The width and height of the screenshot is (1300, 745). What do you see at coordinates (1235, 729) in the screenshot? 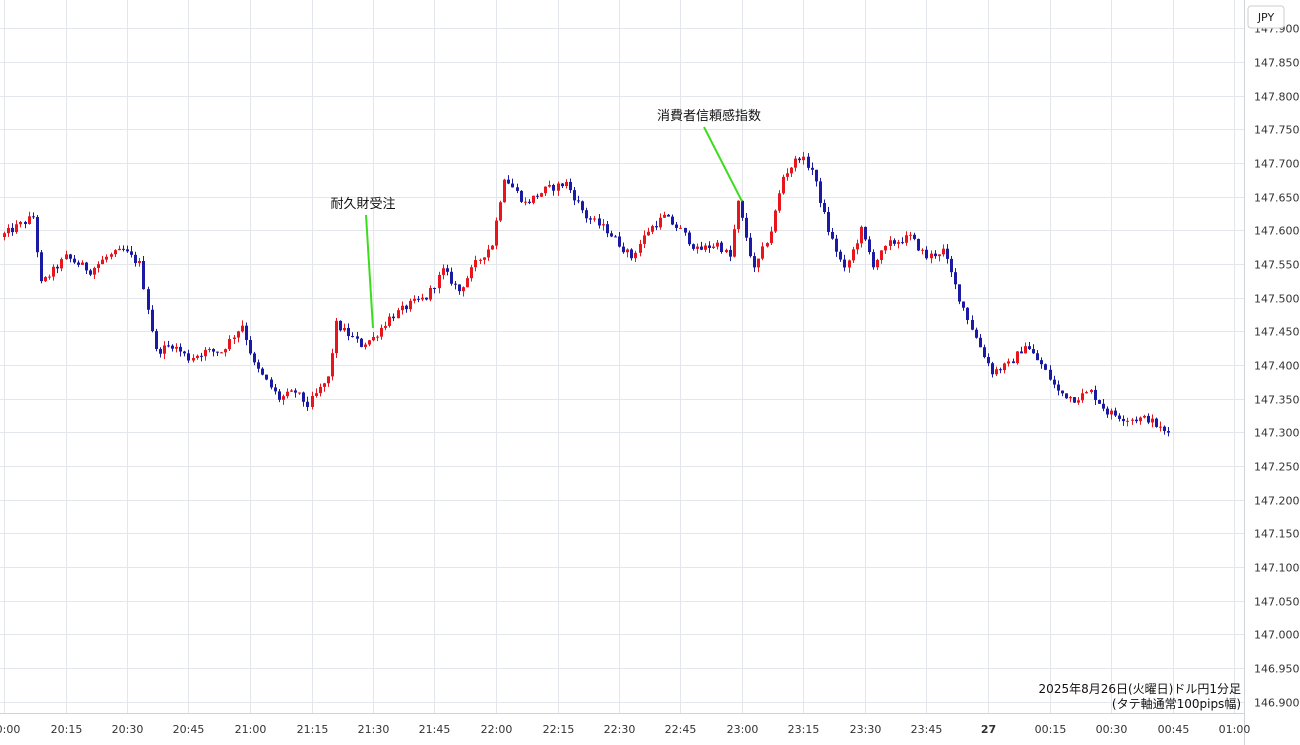
I see `x-tick-label: 01:00` at bounding box center [1235, 729].